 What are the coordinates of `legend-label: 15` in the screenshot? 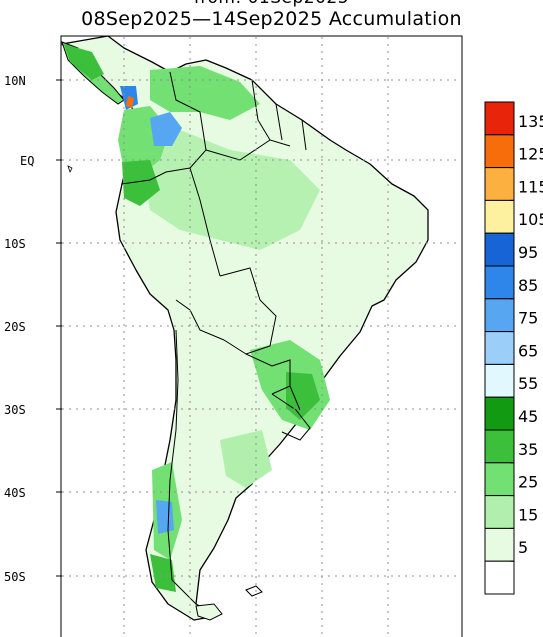 It's located at (528, 514).